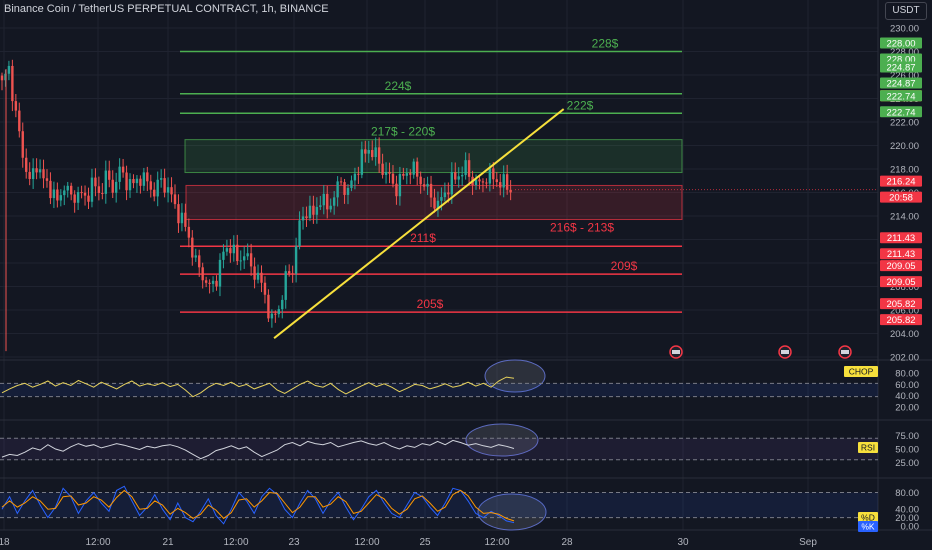  Describe the element at coordinates (907, 396) in the screenshot. I see `indicator-tick-label: 40.00` at that location.